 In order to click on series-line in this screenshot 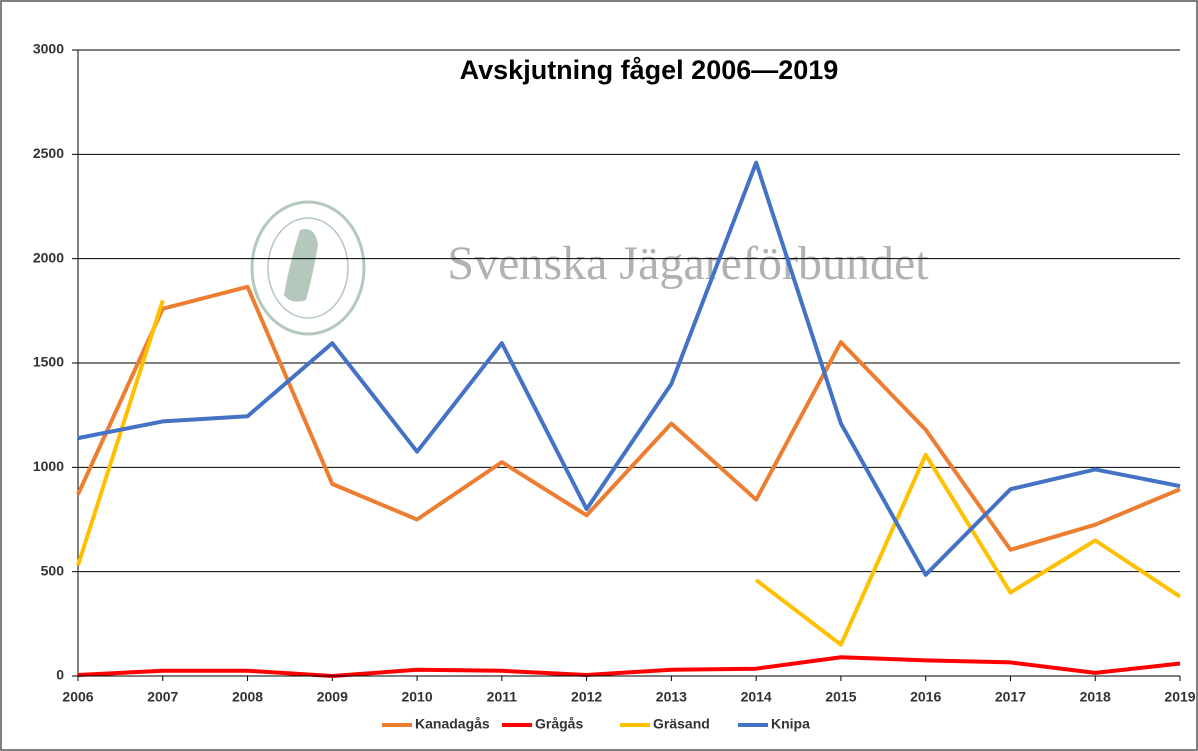, I will do `click(629, 666)`.